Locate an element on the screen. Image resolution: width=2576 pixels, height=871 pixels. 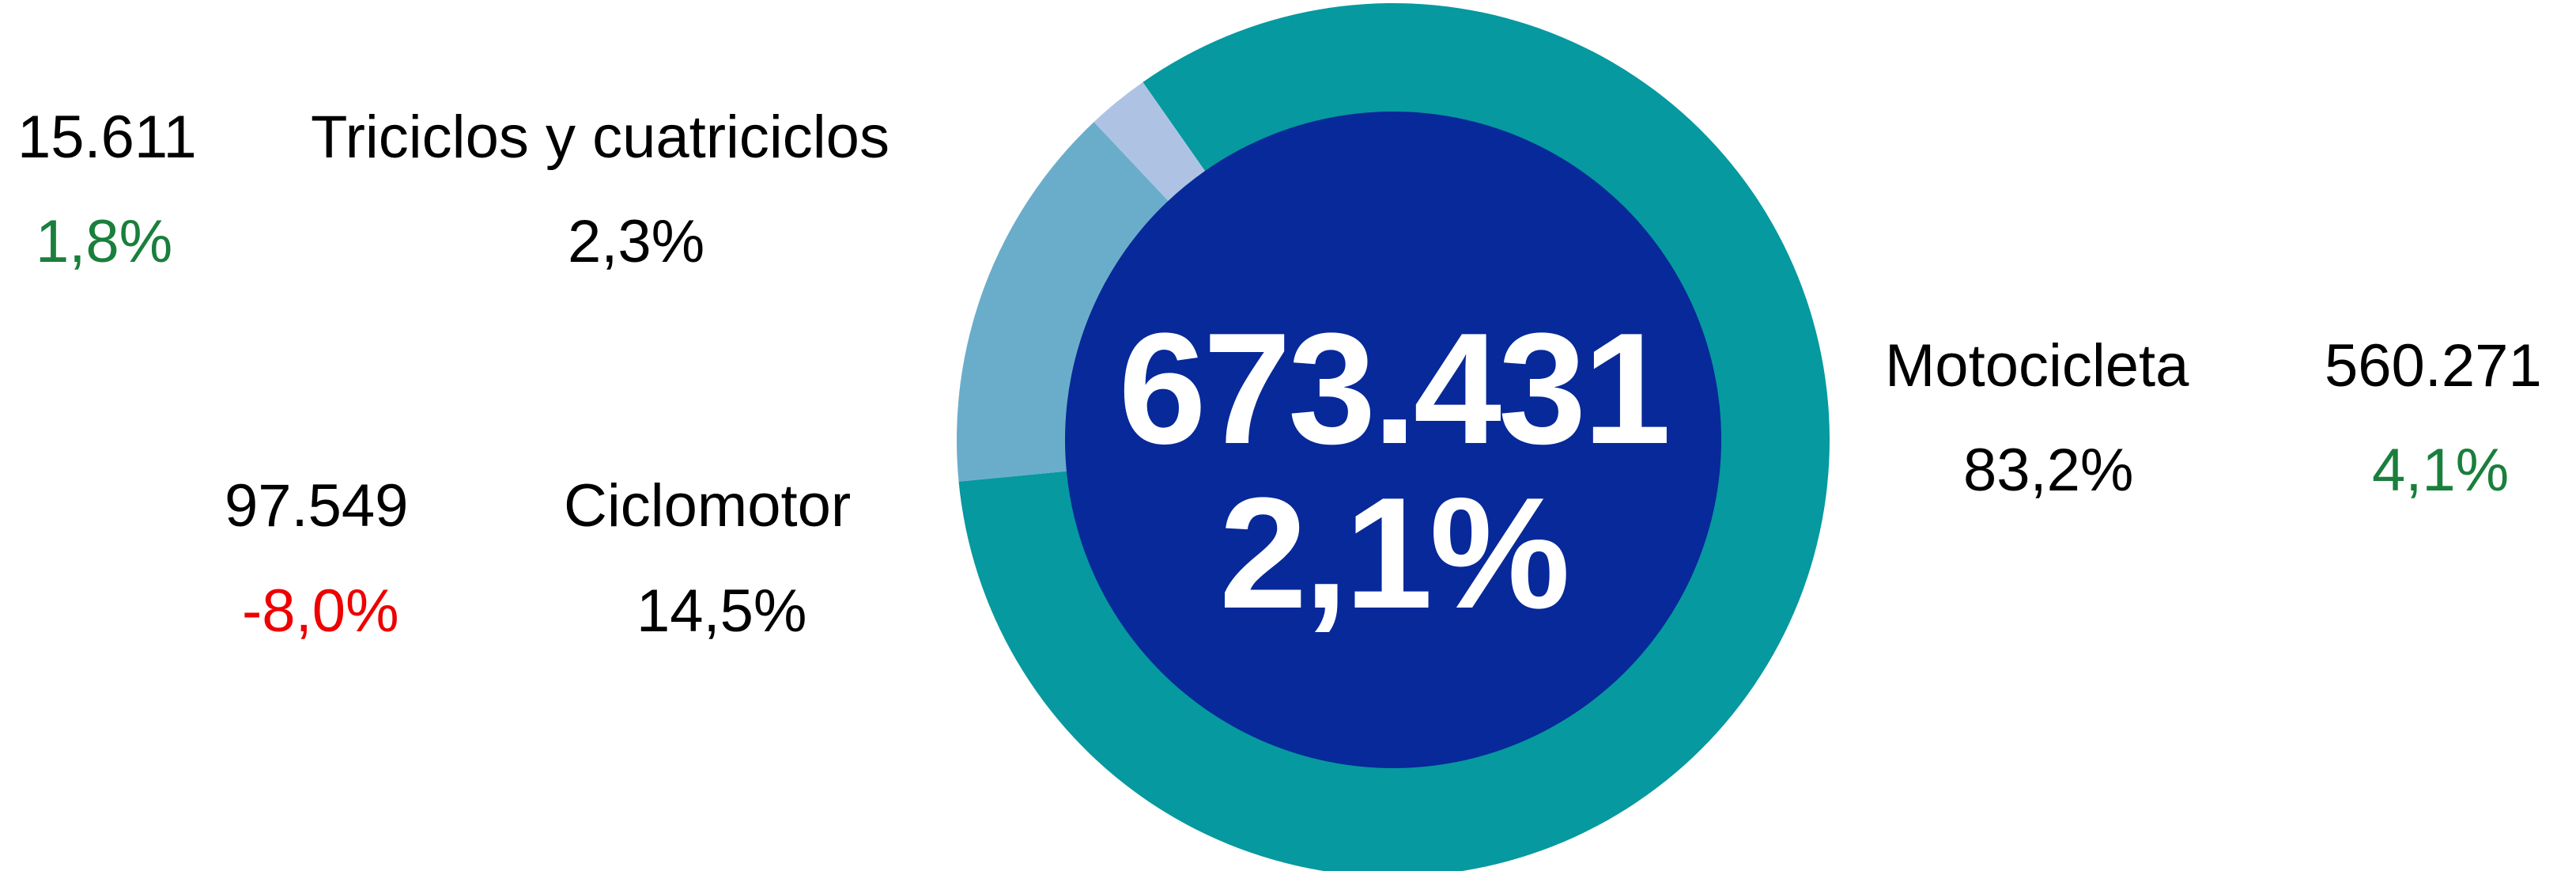
ciclomotor-change: -8,0% is located at coordinates (320, 611).